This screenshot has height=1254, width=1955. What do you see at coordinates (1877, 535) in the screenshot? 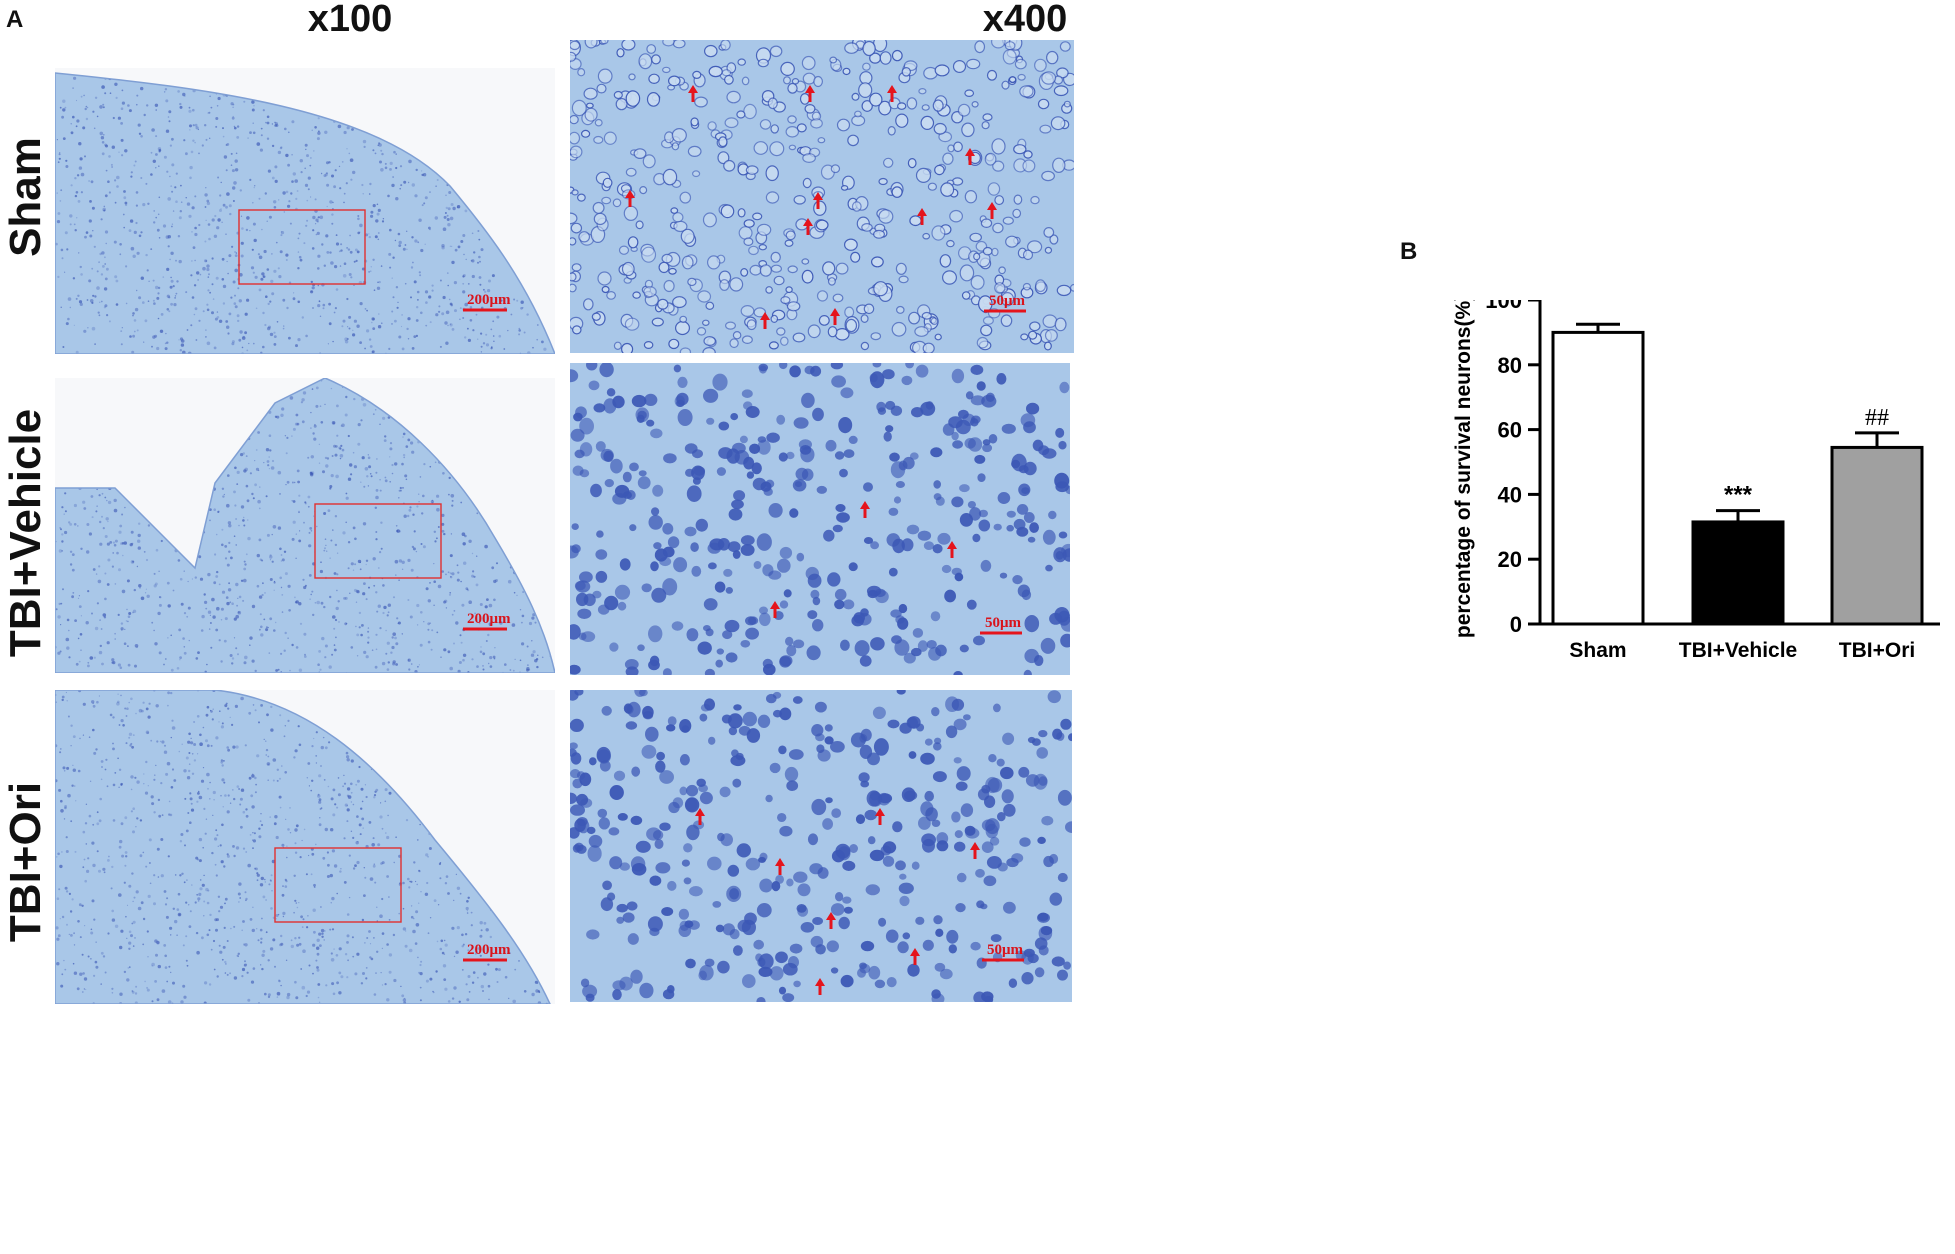
I see `bar-tbi-ori` at bounding box center [1877, 535].